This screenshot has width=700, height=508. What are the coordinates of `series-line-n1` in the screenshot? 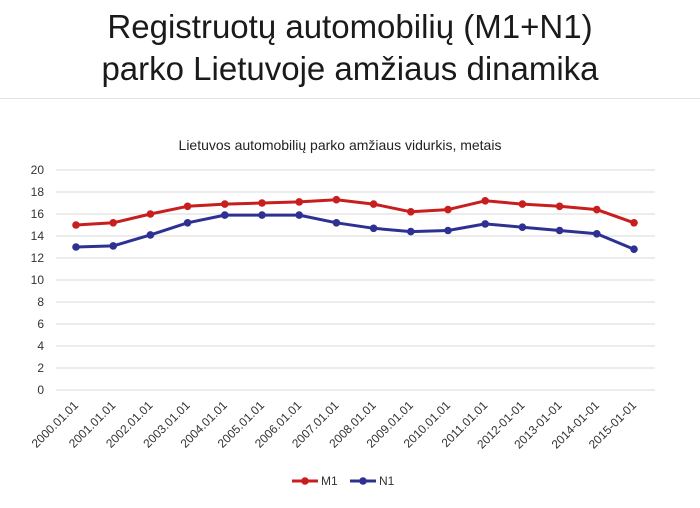 It's located at (355, 232).